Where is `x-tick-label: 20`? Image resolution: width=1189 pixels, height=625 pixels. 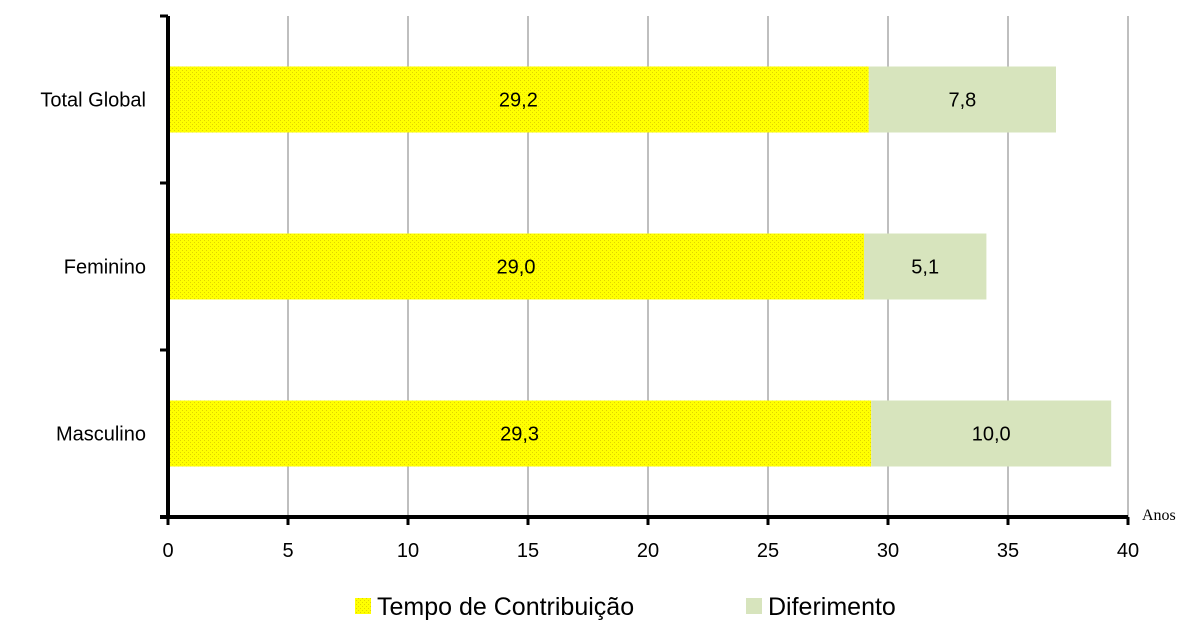 x-tick-label: 20 is located at coordinates (648, 551).